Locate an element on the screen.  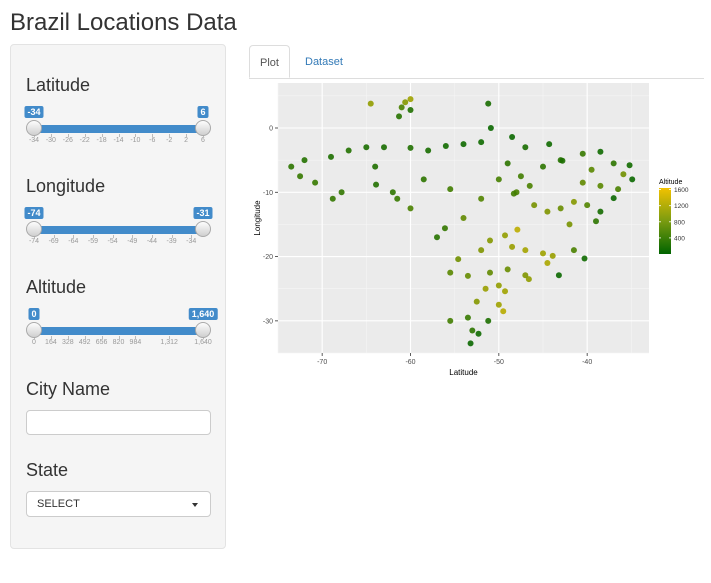
slider-tick-label: -18 is located at coordinates (101, 140).